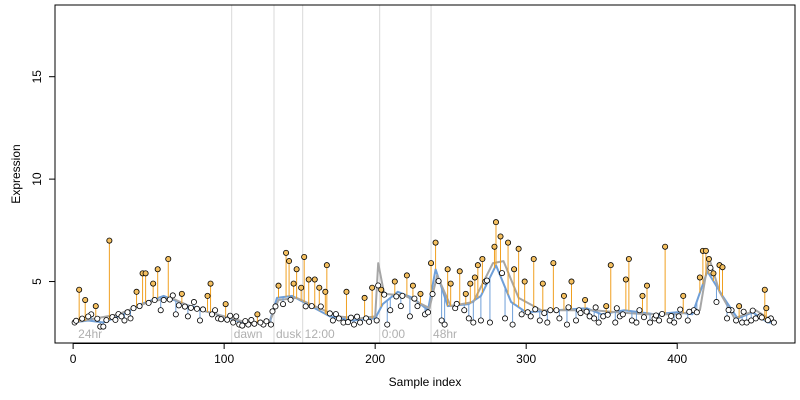 The width and height of the screenshot is (800, 400). Describe the element at coordinates (320, 334) in the screenshot. I see `vline-label: 12:00` at that location.